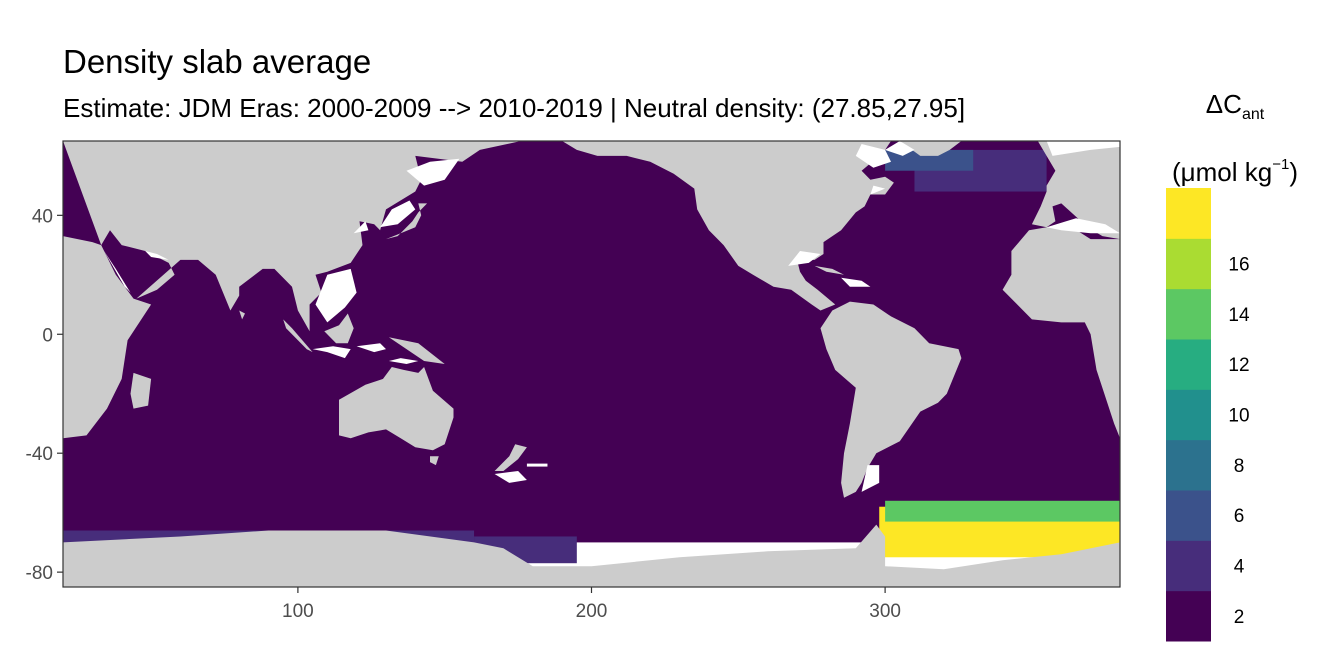 Image resolution: width=1344 pixels, height=672 pixels. Describe the element at coordinates (856, 282) in the screenshot. I see `no-data-caribbean-isles` at that location.